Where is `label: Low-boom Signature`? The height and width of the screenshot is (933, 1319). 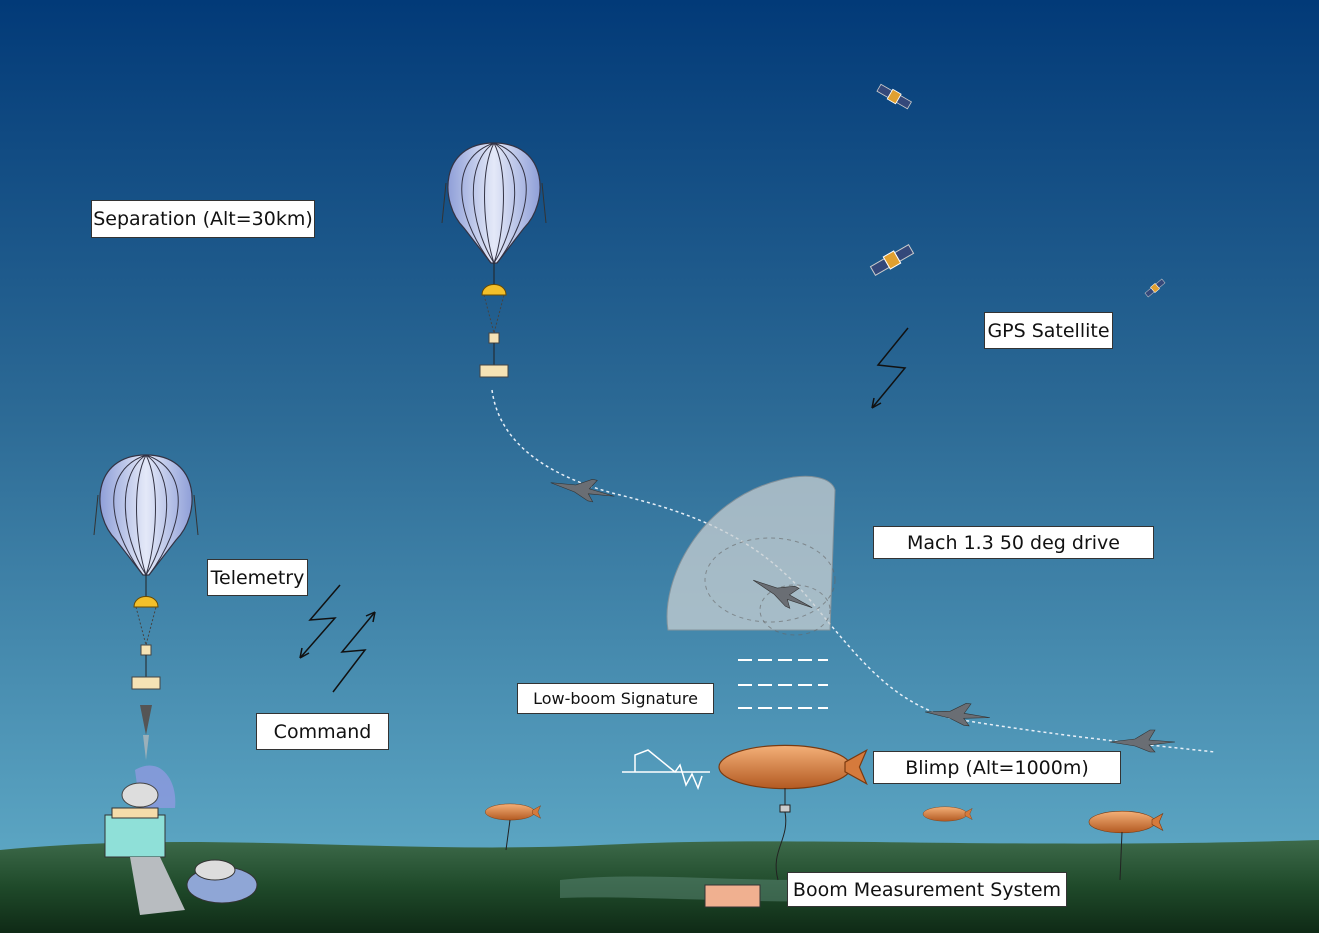 label: Low-boom Signature is located at coordinates (615, 698).